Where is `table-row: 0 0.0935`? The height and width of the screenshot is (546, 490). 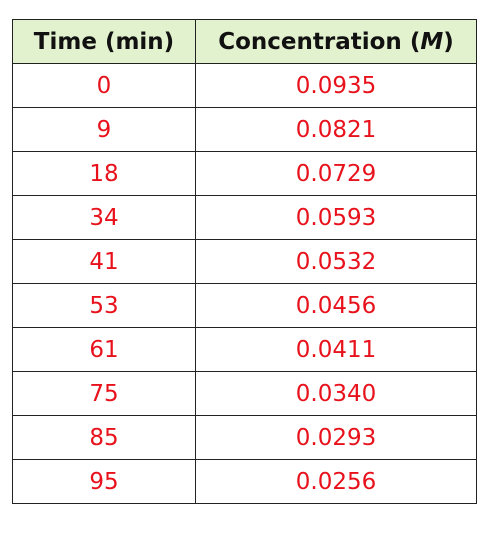 table-row: 0 0.0935 is located at coordinates (244, 85).